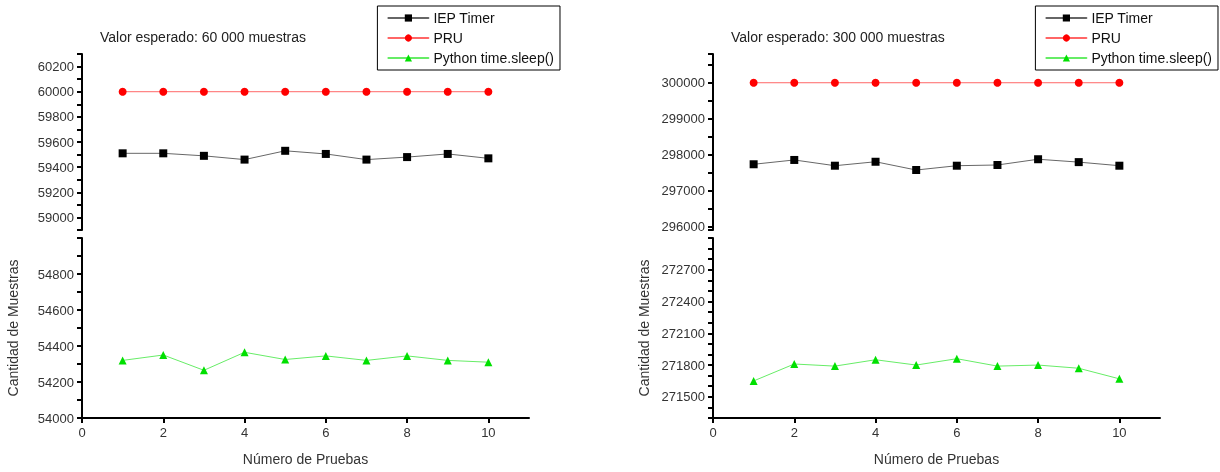 The image size is (1220, 472). I want to click on y-tick-label: 298000, so click(683, 155).